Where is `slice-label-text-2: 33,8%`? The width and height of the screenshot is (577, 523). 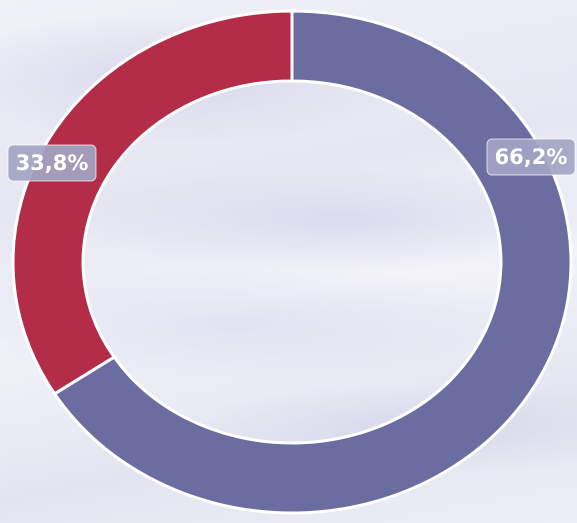 slice-label-text-2: 33,8% is located at coordinates (52, 163).